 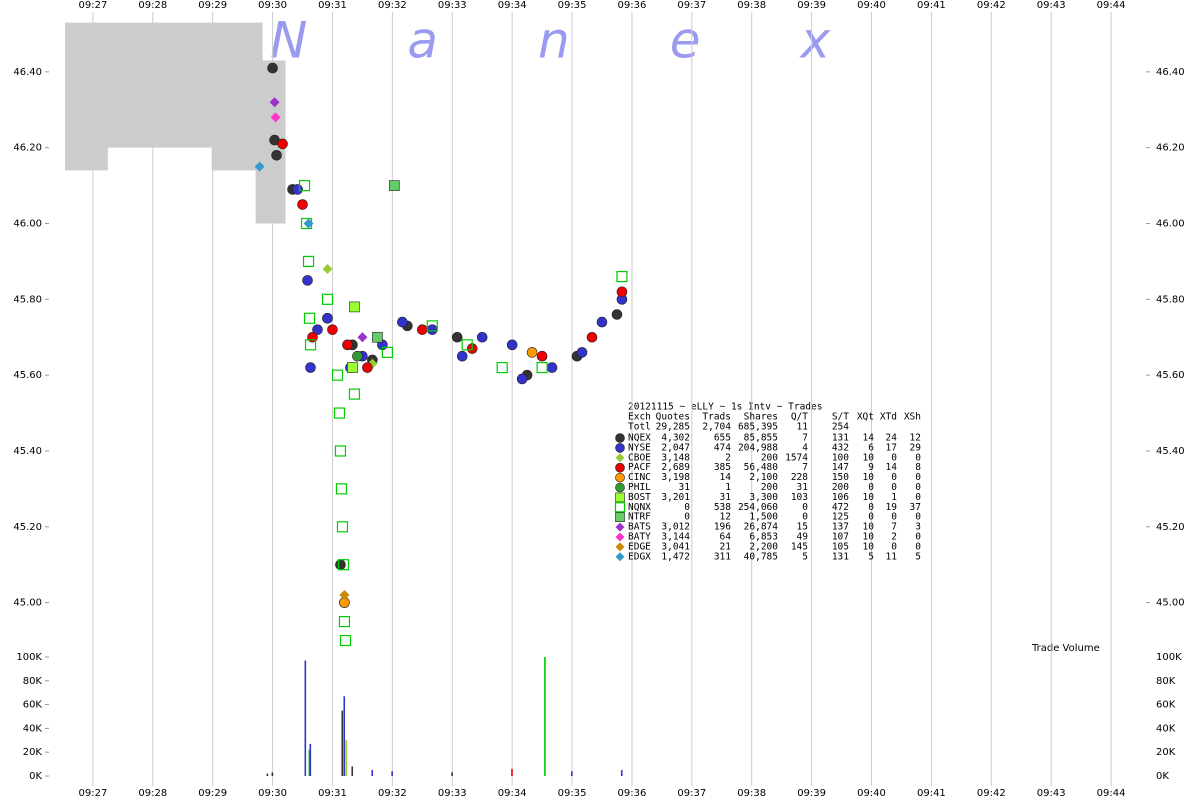 What do you see at coordinates (811, 793) in the screenshot?
I see `x-tick-label: 09:39` at bounding box center [811, 793].